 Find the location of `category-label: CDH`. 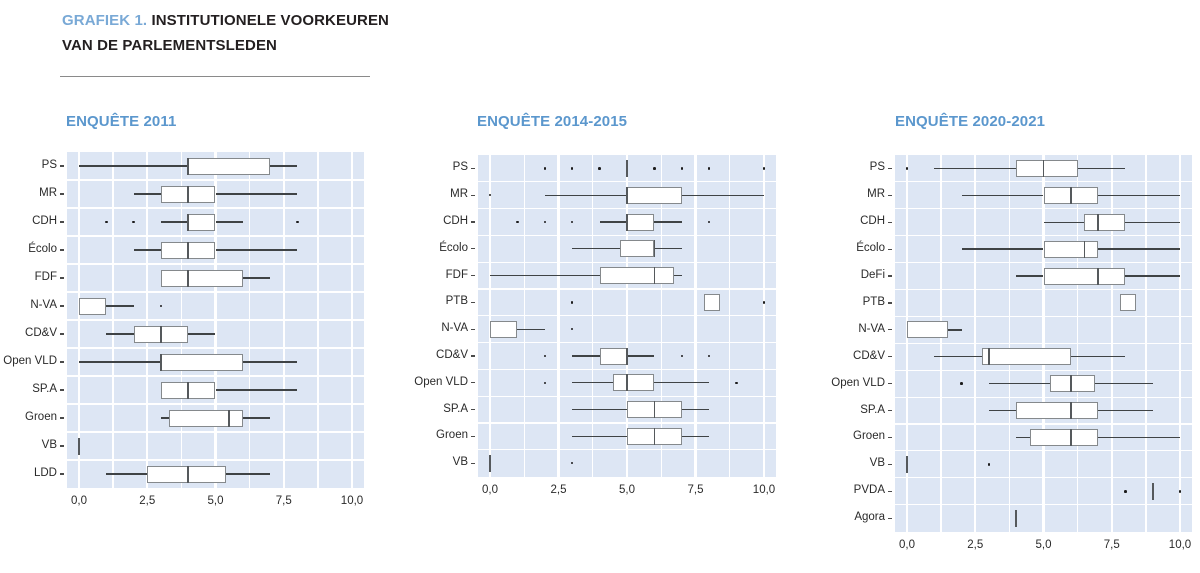

category-label: CDH is located at coordinates (455, 221).